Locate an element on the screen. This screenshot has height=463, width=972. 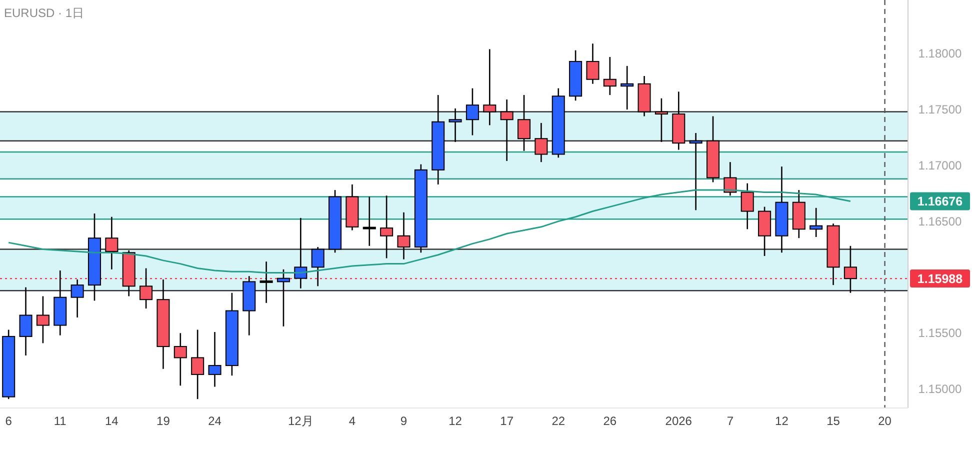
y-tick-label: 1.15500 is located at coordinates (940, 333).